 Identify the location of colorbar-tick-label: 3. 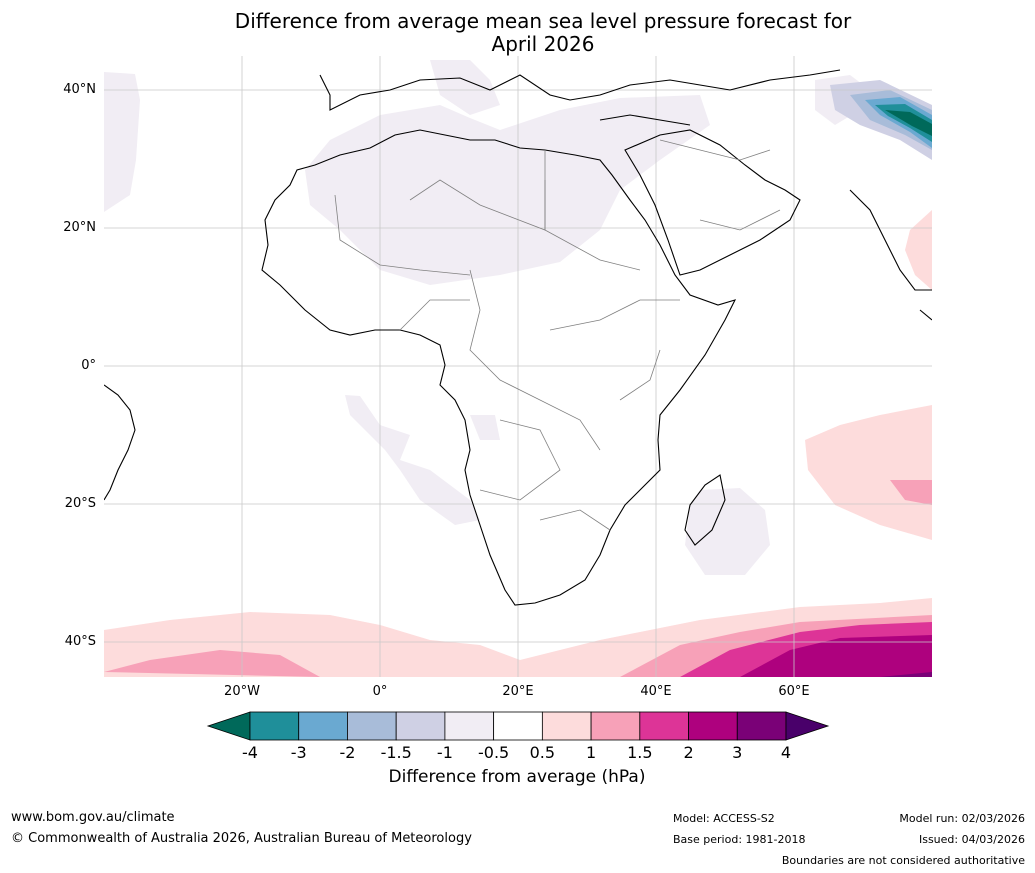
(737, 752).